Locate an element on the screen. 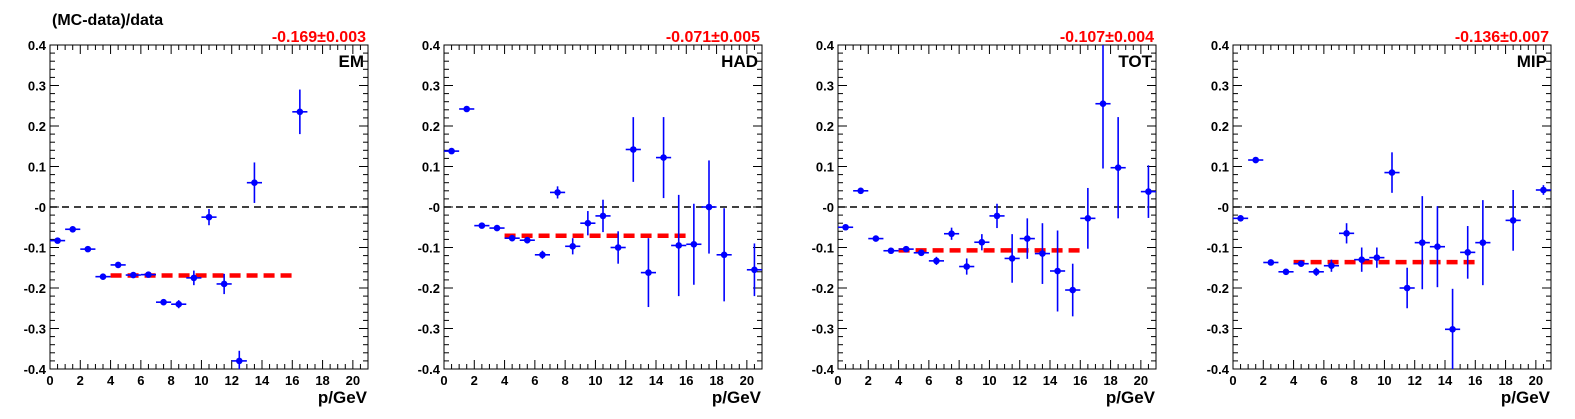 This screenshot has width=1575, height=419. x-tick-label: 14 is located at coordinates (656, 380).